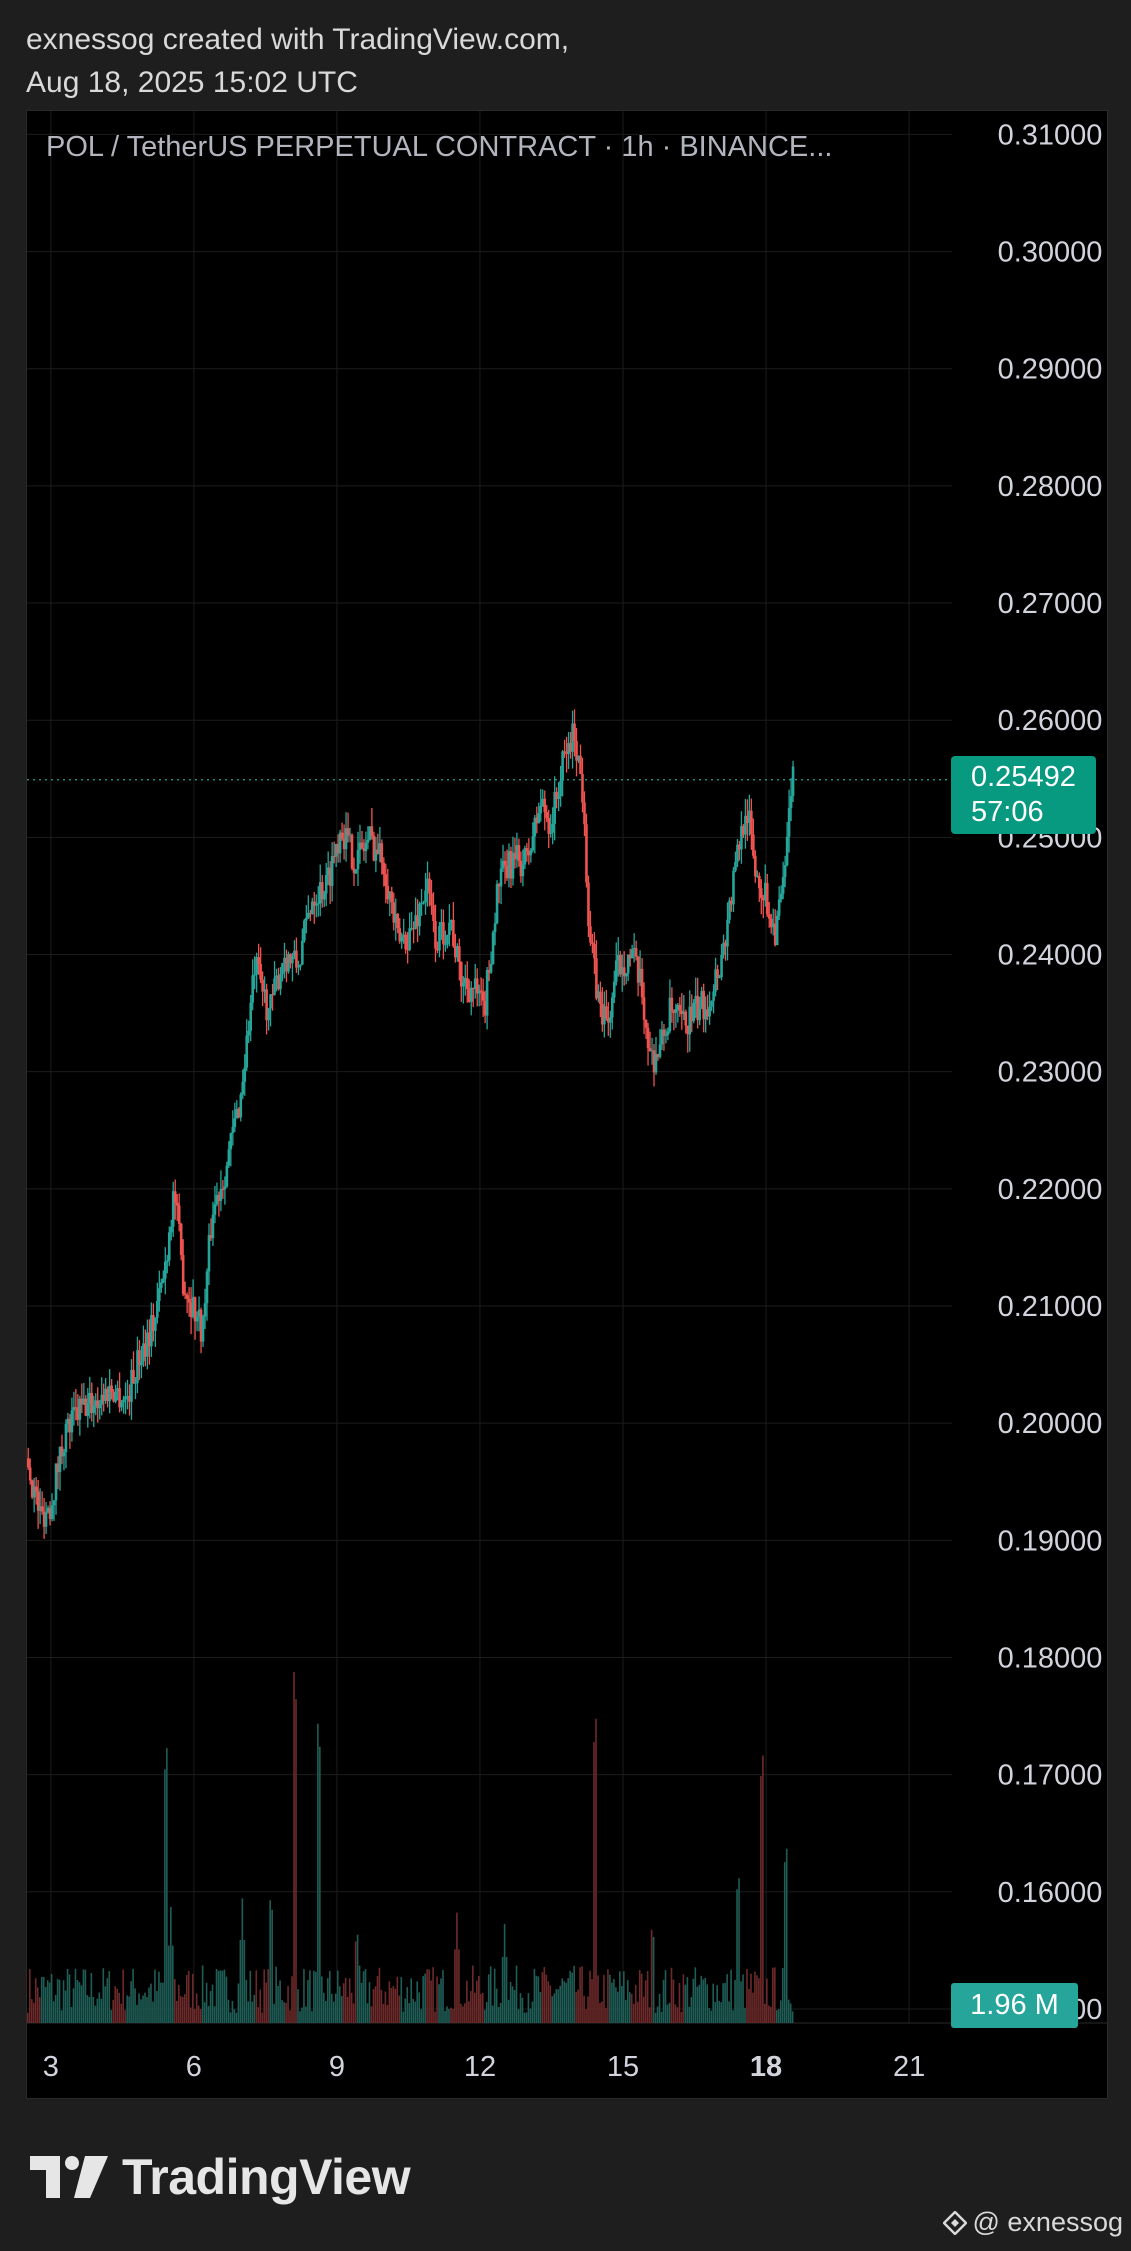  Describe the element at coordinates (220, 2177) in the screenshot. I see `tradingview-logo: TradingView` at that location.